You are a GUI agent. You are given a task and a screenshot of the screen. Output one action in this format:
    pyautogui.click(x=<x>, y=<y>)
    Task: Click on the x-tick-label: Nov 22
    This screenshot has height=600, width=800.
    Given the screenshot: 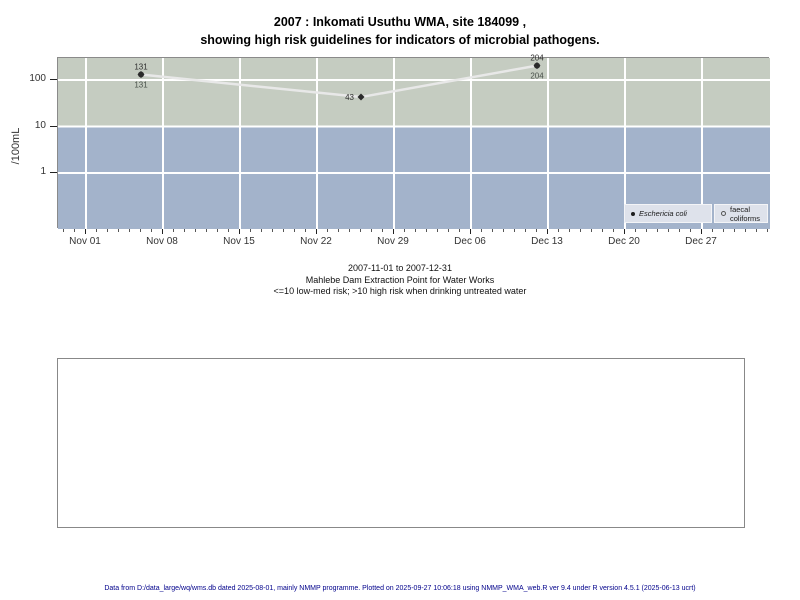 What is the action you would take?
    pyautogui.click(x=316, y=241)
    